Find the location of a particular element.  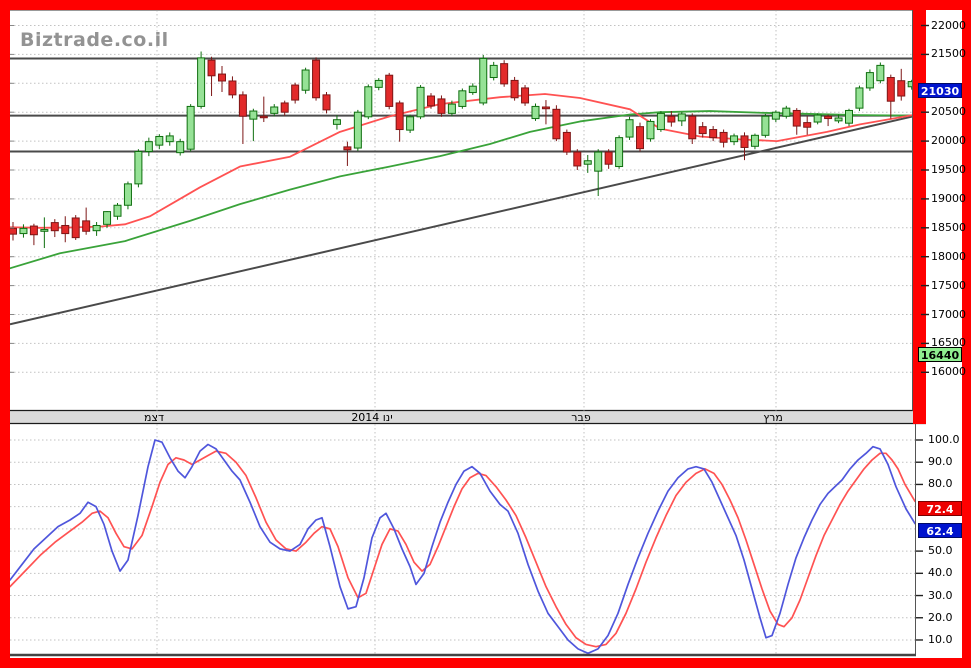

price-tick-label: 22000 is located at coordinates (948, 25).